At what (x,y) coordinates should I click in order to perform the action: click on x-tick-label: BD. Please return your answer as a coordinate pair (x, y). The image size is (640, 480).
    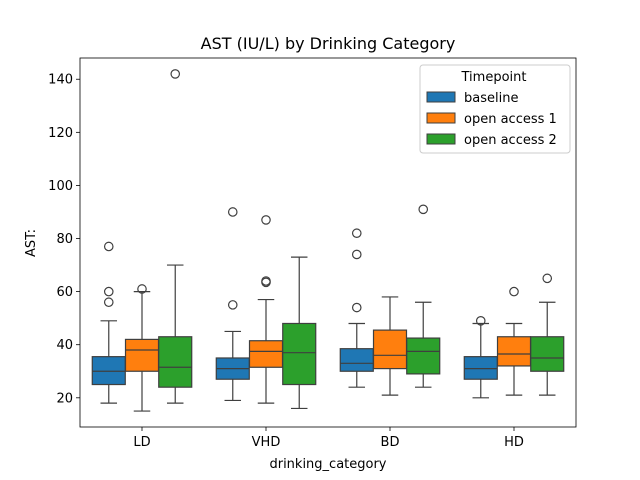
    Looking at the image, I should click on (390, 442).